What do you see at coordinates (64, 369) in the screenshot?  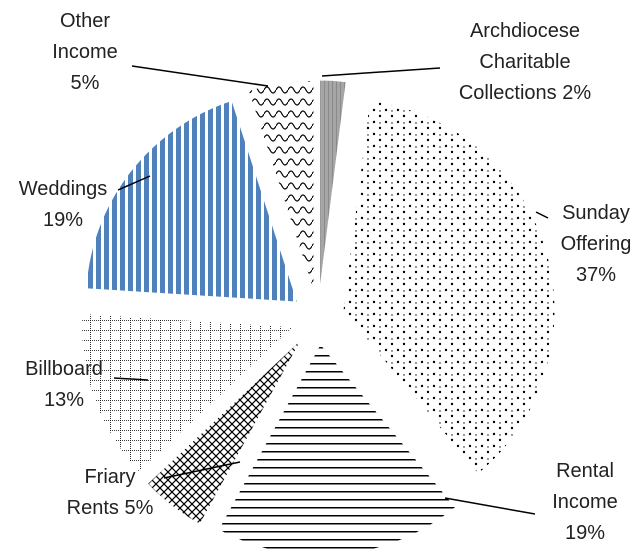 I see `category-name: Billboard` at bounding box center [64, 369].